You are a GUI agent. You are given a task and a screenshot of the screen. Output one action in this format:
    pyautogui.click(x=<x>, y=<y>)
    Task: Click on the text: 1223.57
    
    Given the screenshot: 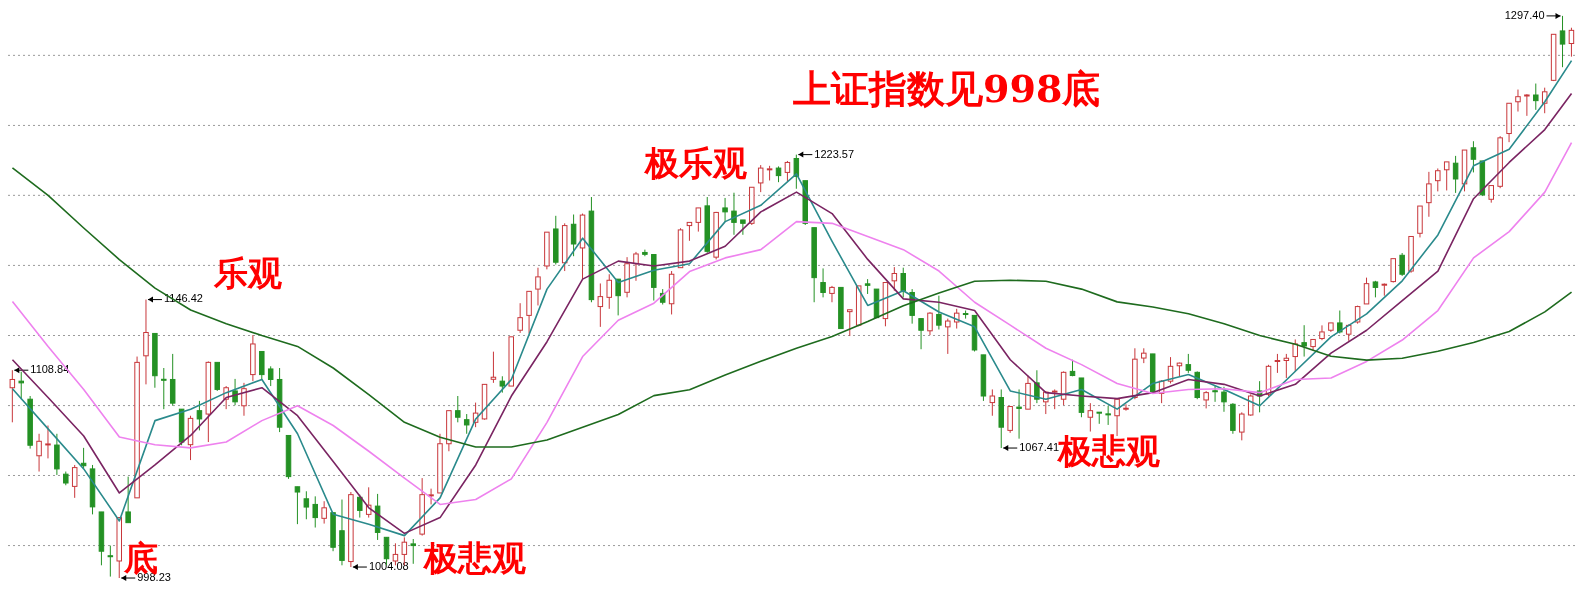 What is the action you would take?
    pyautogui.click(x=834, y=153)
    